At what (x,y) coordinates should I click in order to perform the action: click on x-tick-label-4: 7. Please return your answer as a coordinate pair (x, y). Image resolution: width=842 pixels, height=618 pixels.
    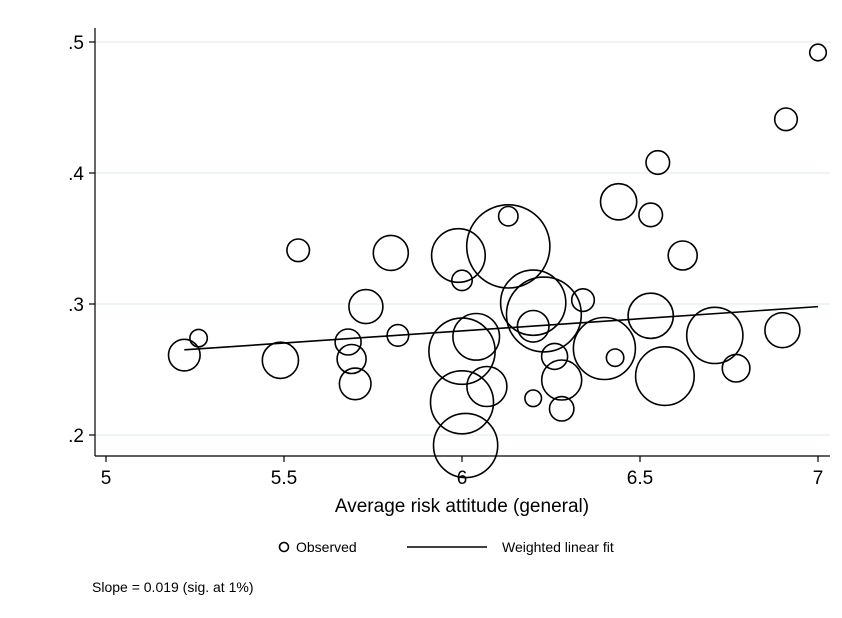
    Looking at the image, I should click on (818, 478).